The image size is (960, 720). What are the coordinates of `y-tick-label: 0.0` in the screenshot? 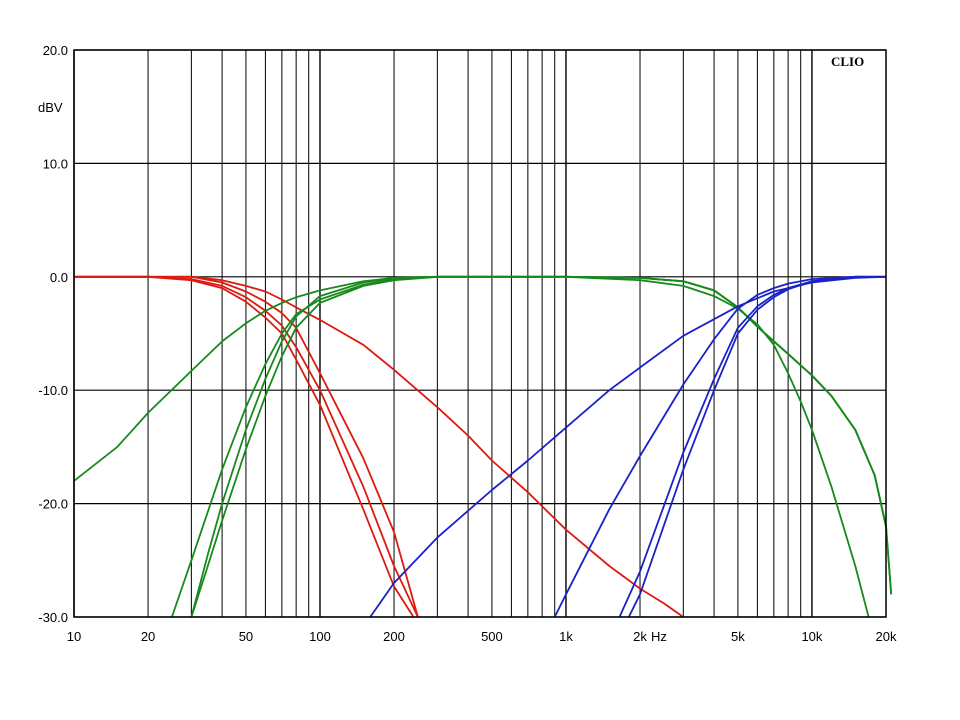 It's located at (59, 277).